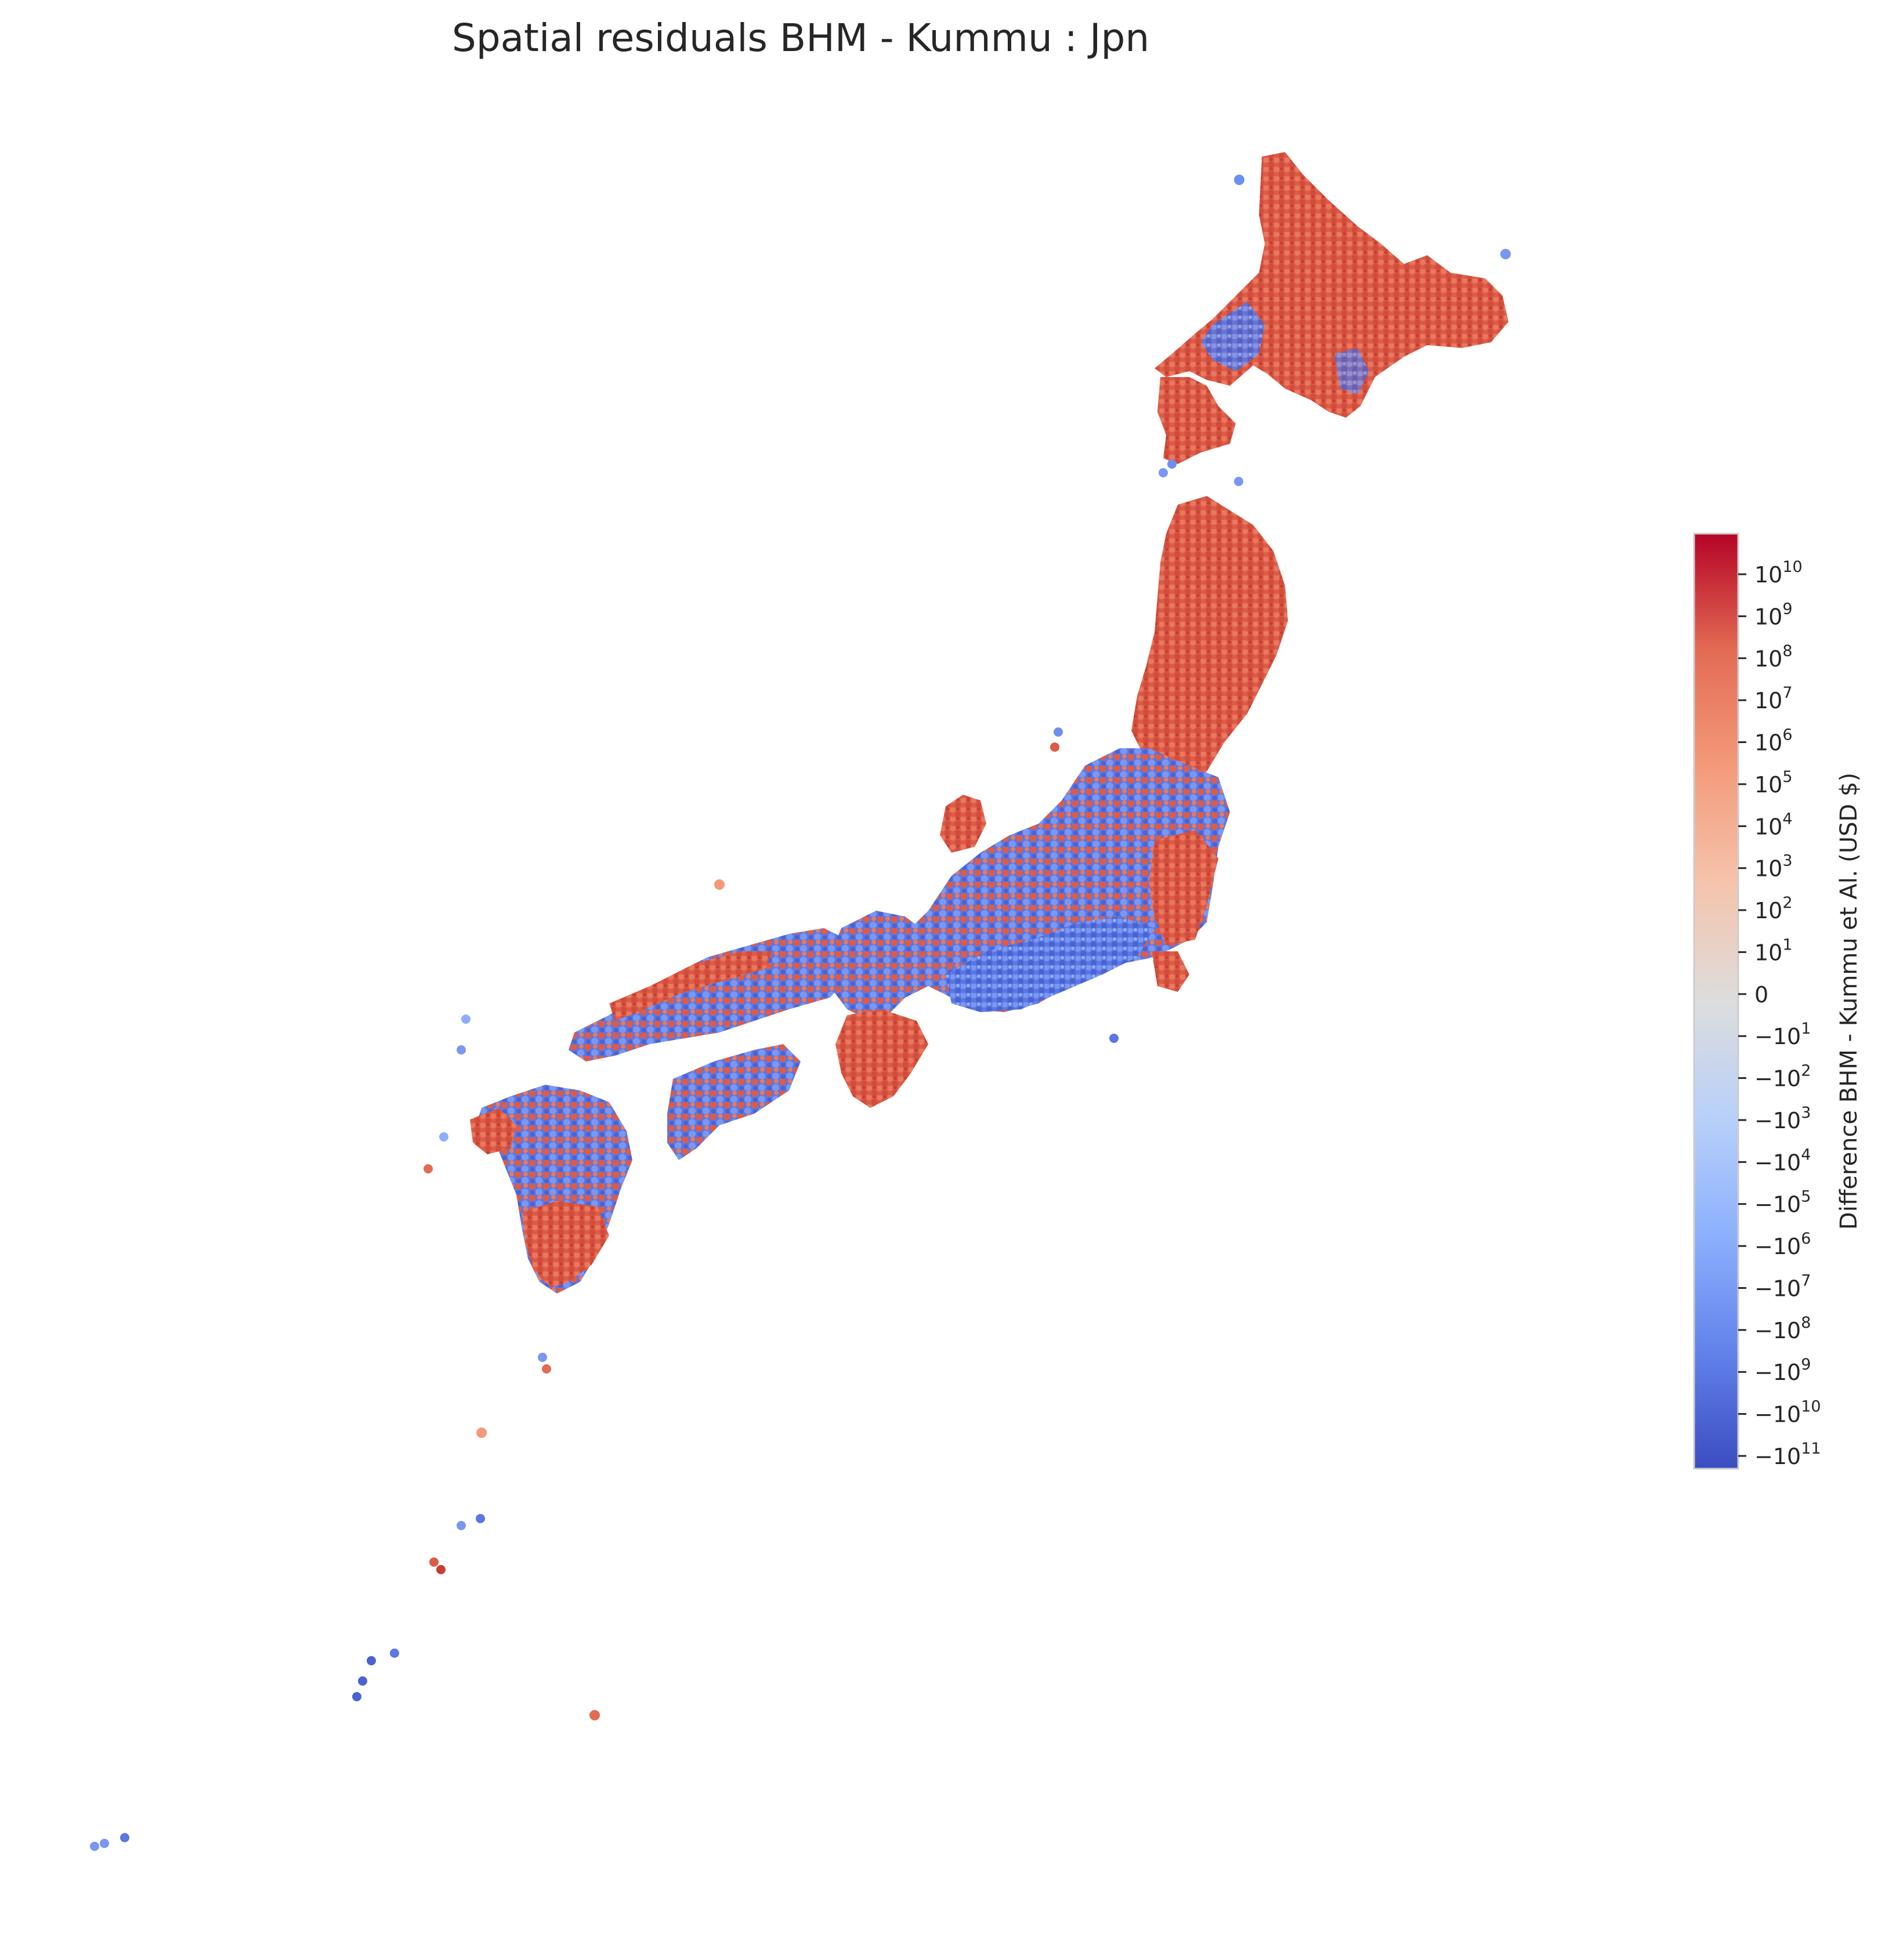 This screenshot has height=1960, width=1896. Describe the element at coordinates (1761, 995) in the screenshot. I see `colorbar-tick-label: 0` at that location.